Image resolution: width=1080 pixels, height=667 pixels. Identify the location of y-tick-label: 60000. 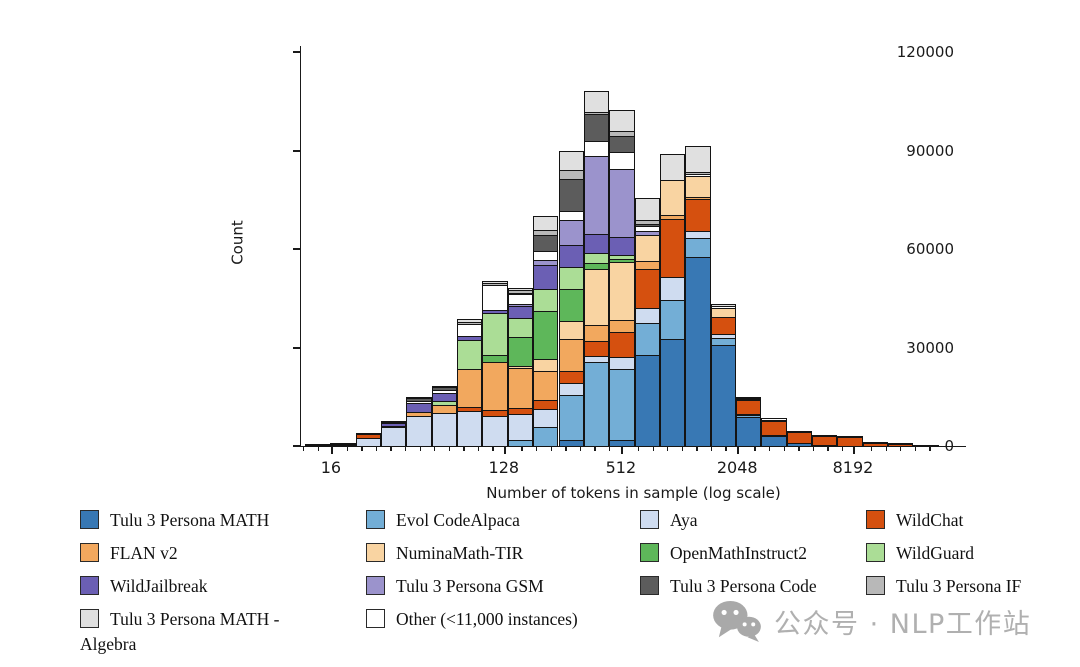
(930, 249).